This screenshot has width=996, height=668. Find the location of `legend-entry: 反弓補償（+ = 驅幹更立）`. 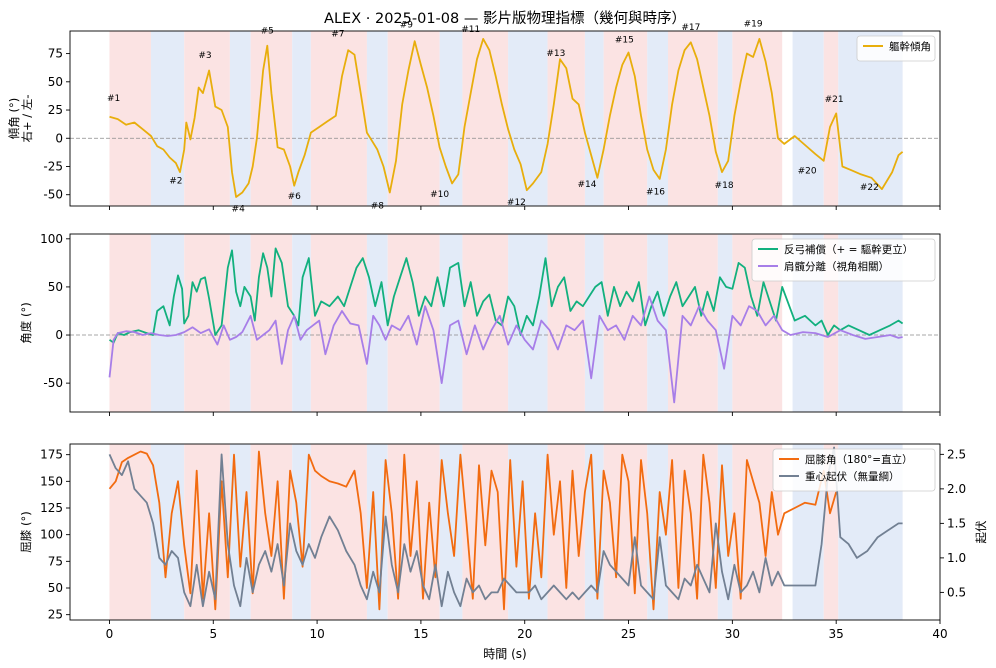

legend-entry: 反弓補償（+ = 驅幹更立） is located at coordinates (848, 249).